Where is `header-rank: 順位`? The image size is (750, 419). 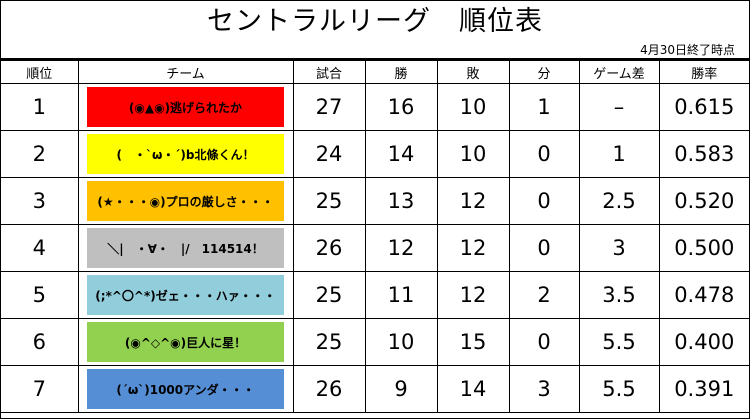 header-rank: 順位 is located at coordinates (40, 72).